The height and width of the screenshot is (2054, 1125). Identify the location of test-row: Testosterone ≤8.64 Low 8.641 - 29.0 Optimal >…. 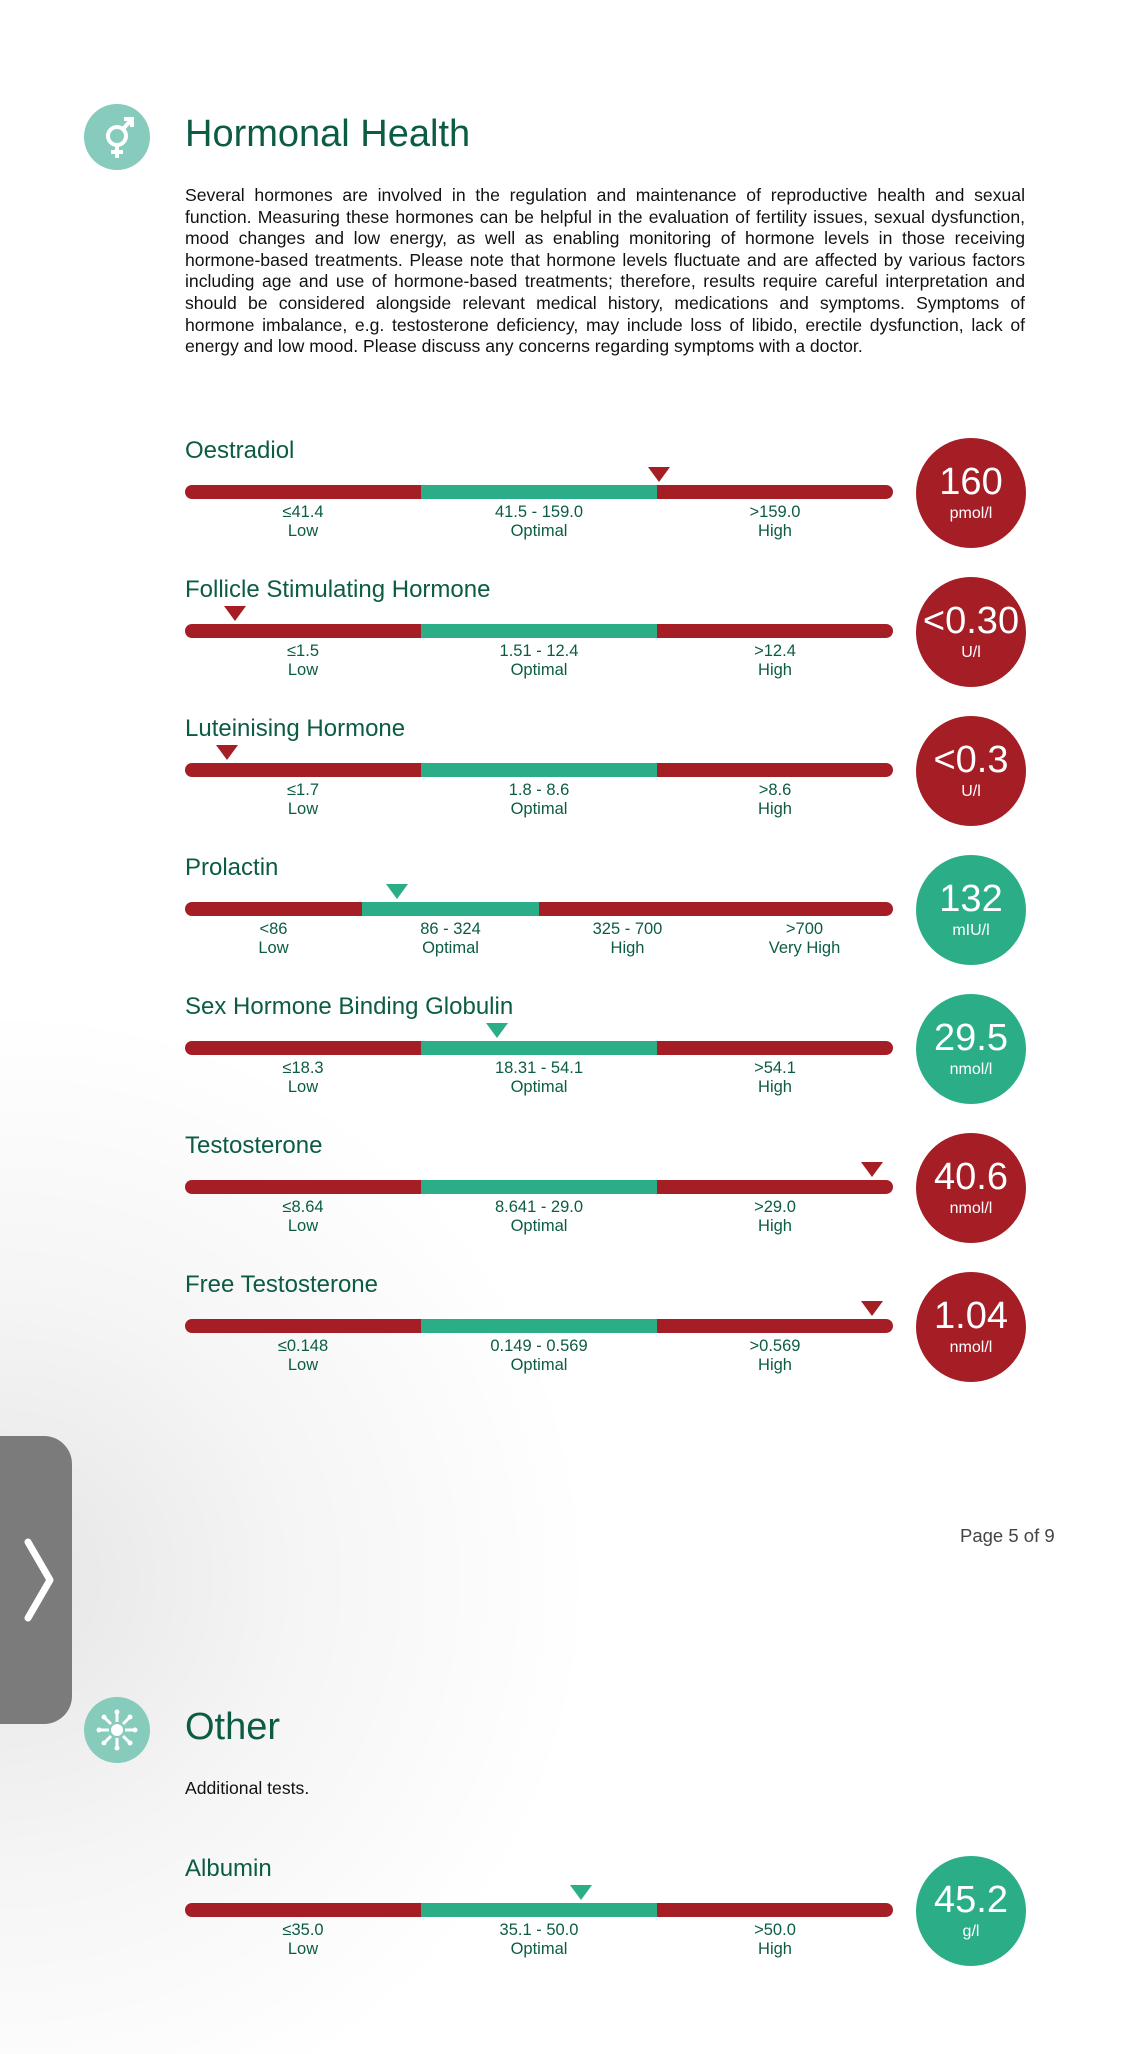
(562, 1202).